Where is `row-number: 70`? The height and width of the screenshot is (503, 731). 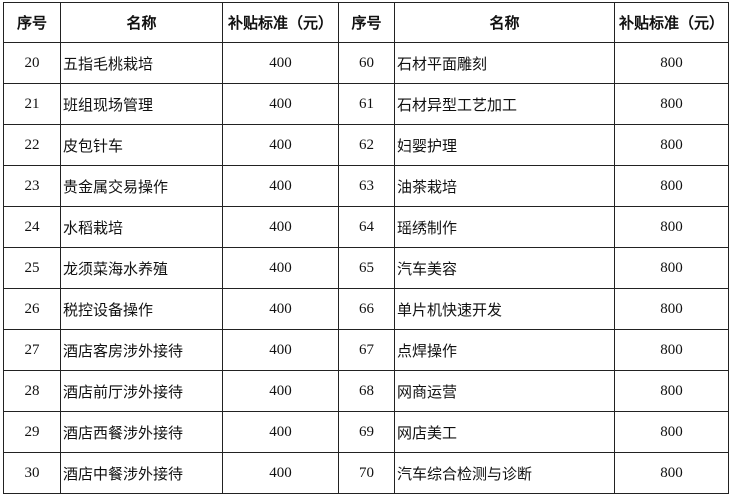 row-number: 70 is located at coordinates (366, 473).